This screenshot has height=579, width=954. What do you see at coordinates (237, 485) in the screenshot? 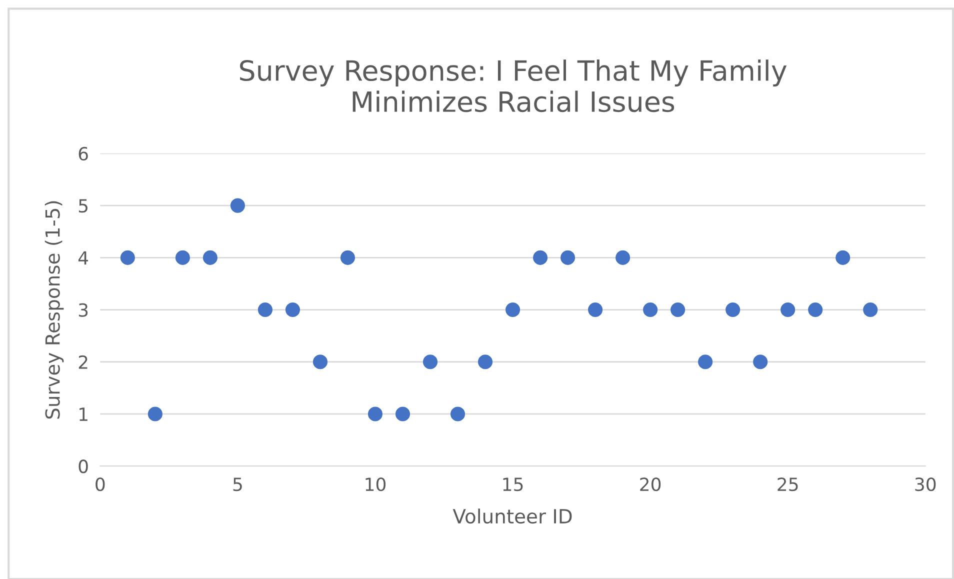
I see `x-tick-label: 5` at bounding box center [237, 485].